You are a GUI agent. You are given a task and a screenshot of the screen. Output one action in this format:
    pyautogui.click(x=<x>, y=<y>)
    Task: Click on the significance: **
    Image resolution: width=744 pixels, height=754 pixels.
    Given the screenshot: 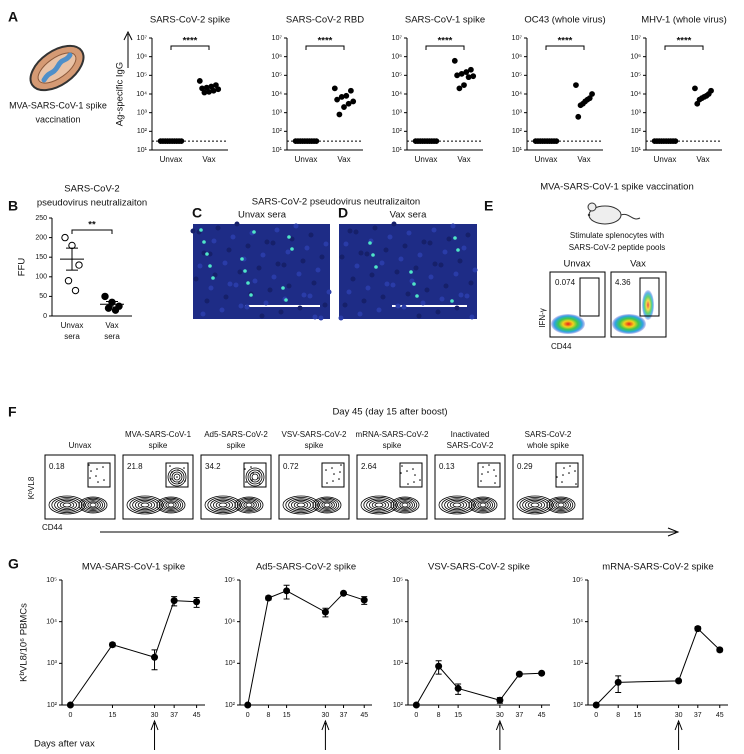 What is the action you would take?
    pyautogui.click(x=92, y=225)
    